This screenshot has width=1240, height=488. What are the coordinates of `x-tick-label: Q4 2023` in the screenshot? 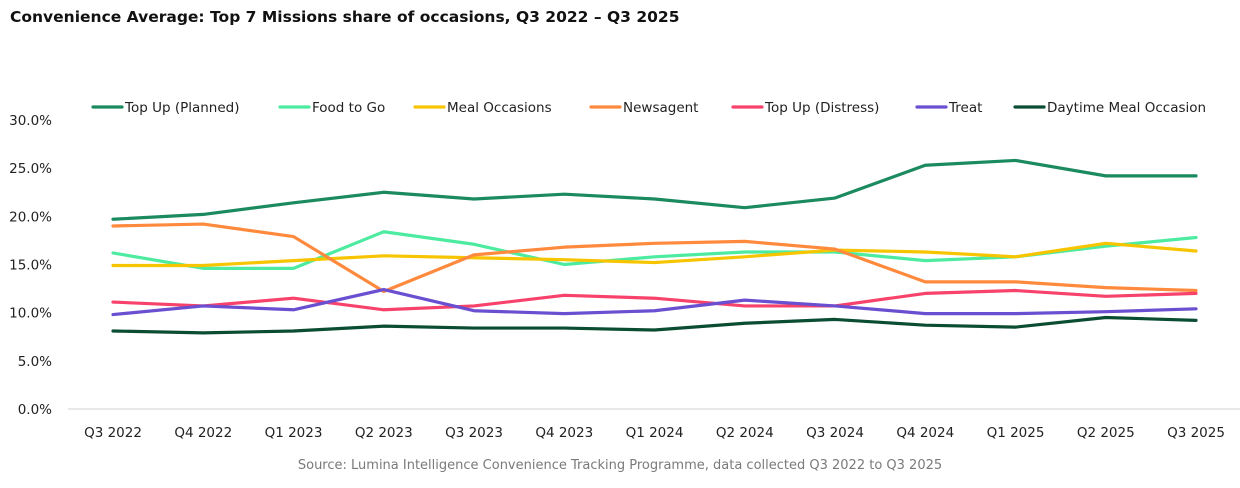 It's located at (564, 433).